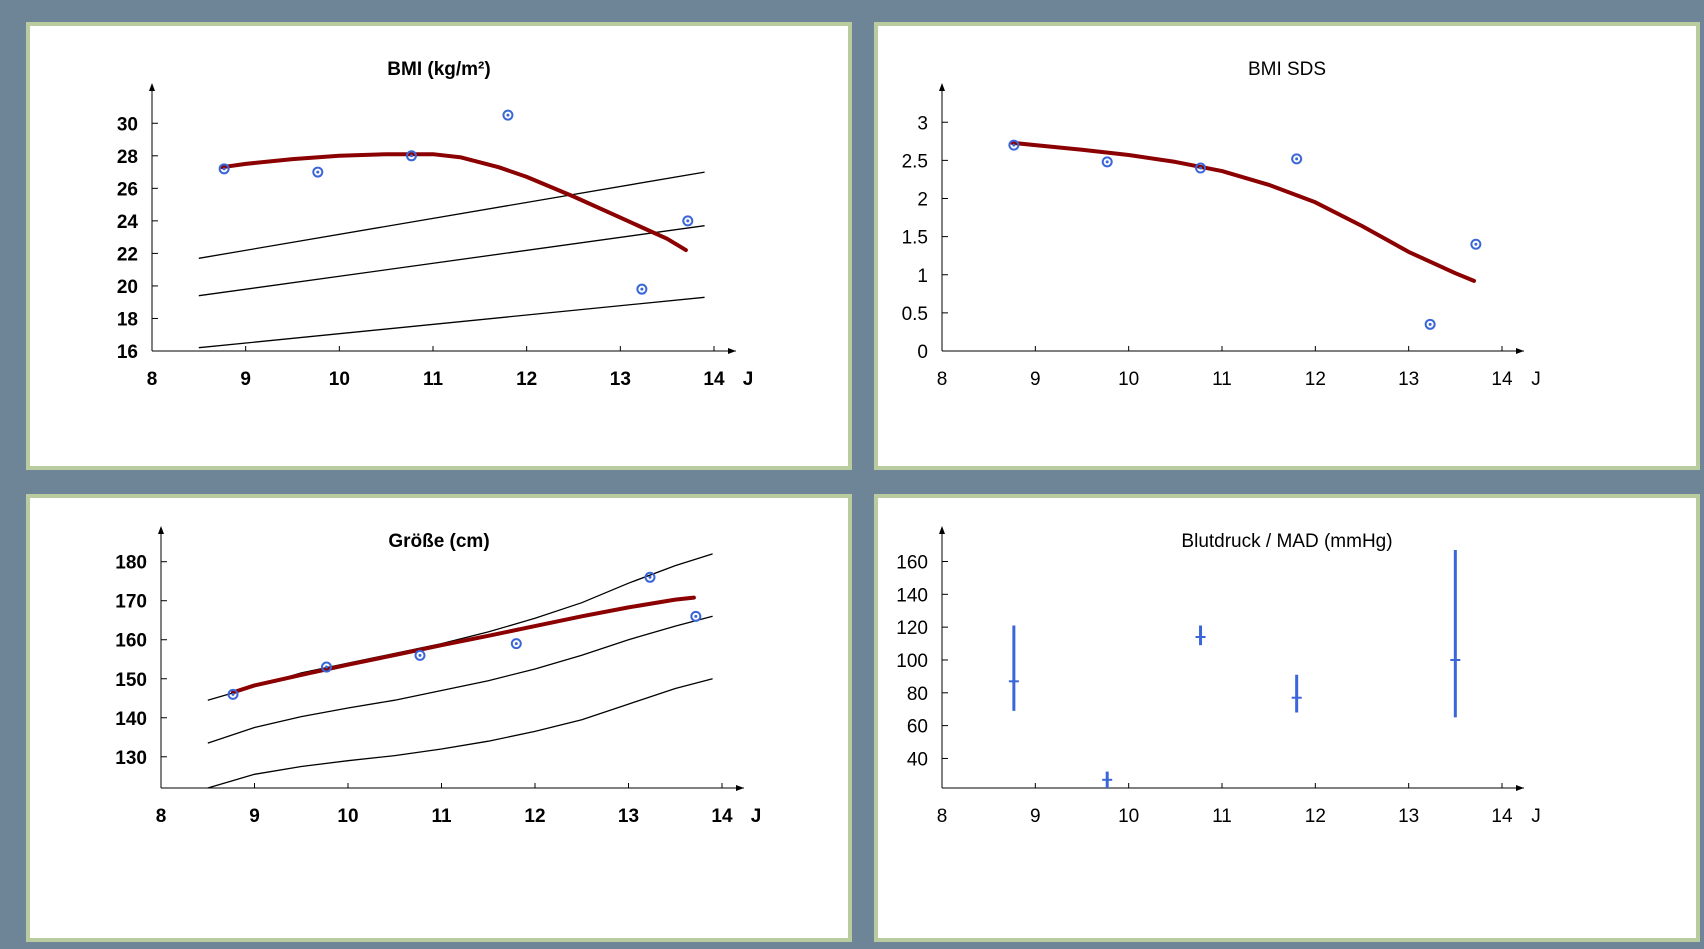 Image resolution: width=1704 pixels, height=949 pixels. What do you see at coordinates (127, 124) in the screenshot?
I see `y-tick-label: 30` at bounding box center [127, 124].